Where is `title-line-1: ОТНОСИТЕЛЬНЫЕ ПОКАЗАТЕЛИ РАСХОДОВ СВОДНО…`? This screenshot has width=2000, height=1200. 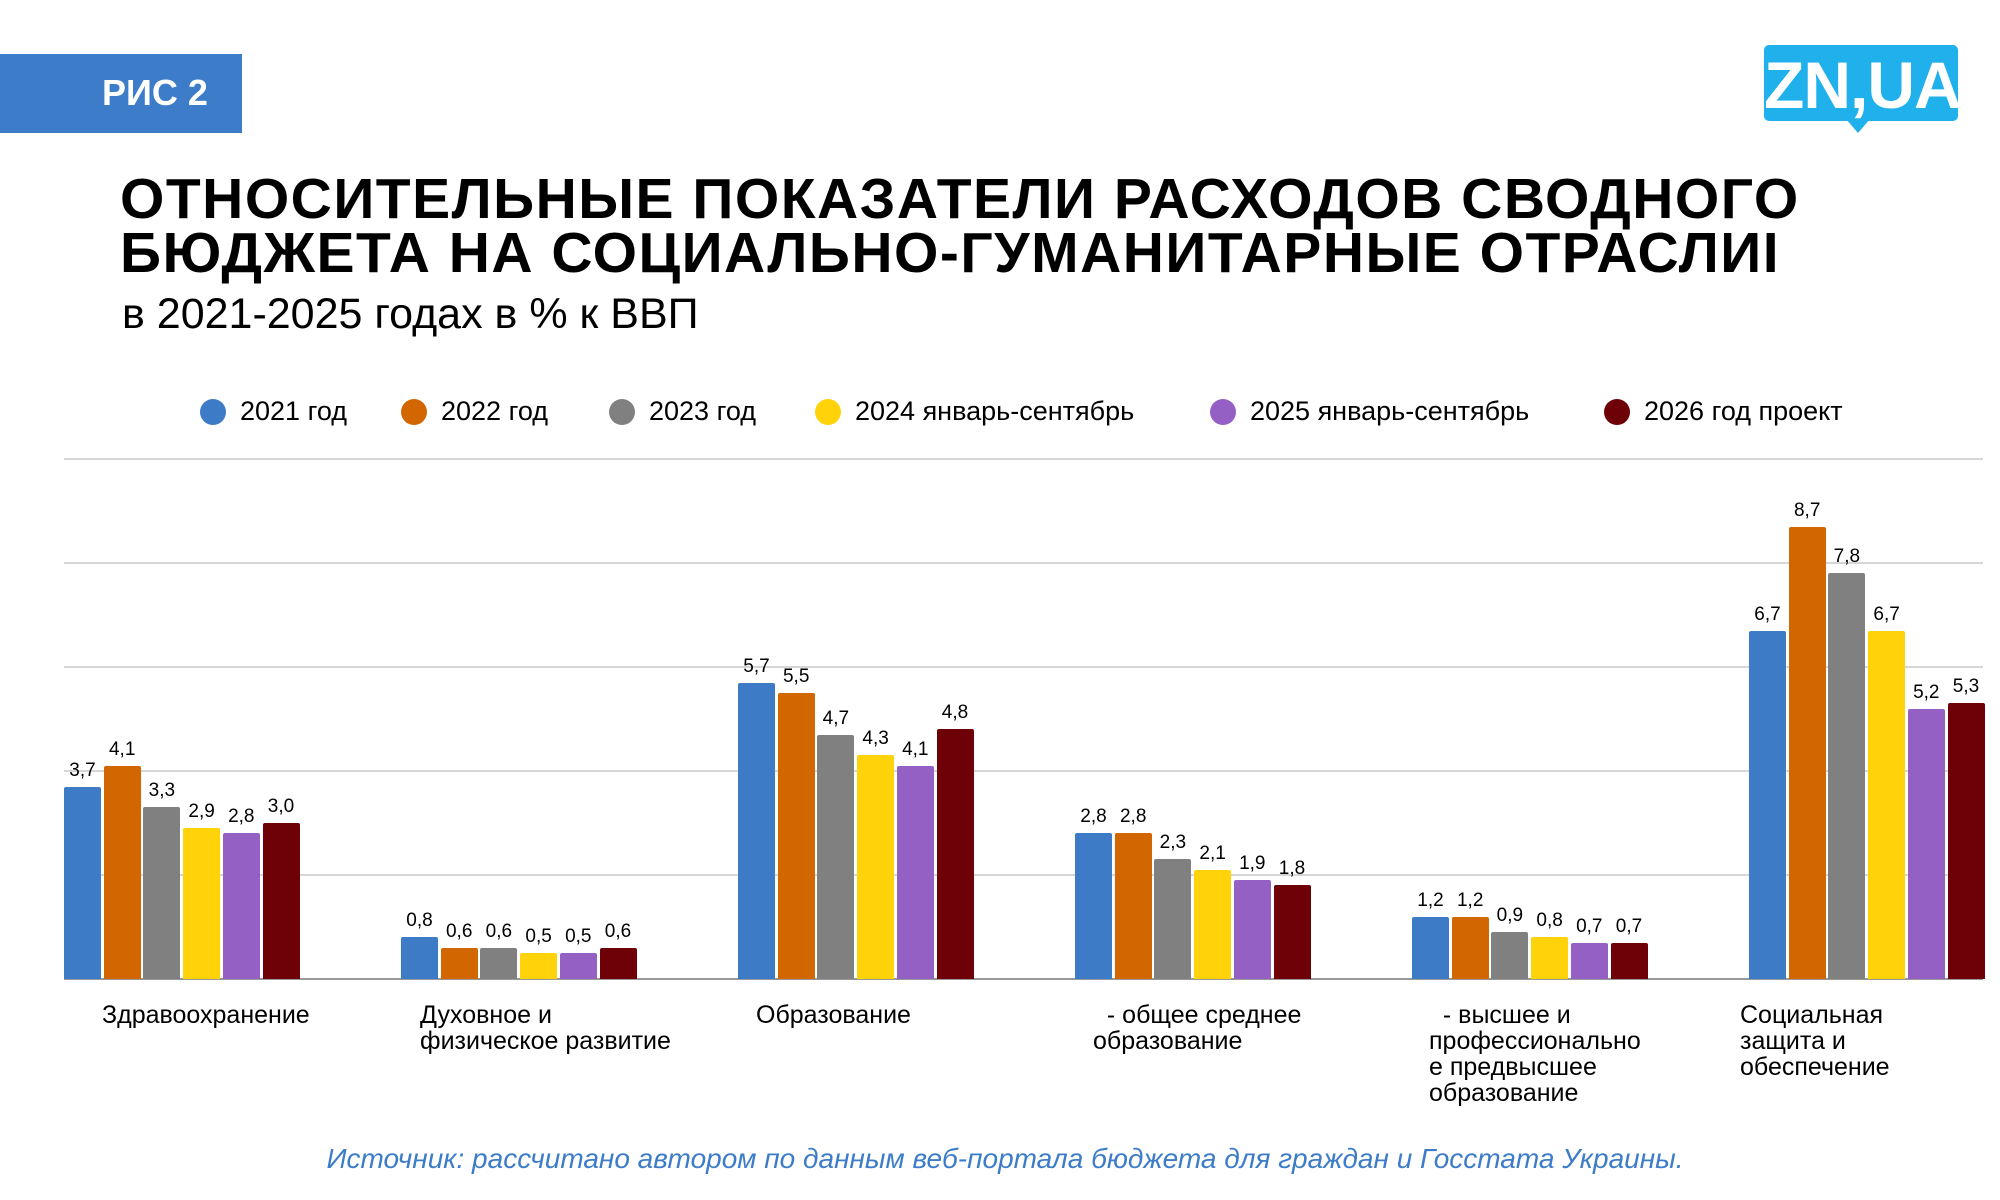 title-line-1: ОТНОСИТЕЛЬНЫЕ ПОКАЗАТЕЛИ РАСХОДОВ СВОДНО… is located at coordinates (960, 199).